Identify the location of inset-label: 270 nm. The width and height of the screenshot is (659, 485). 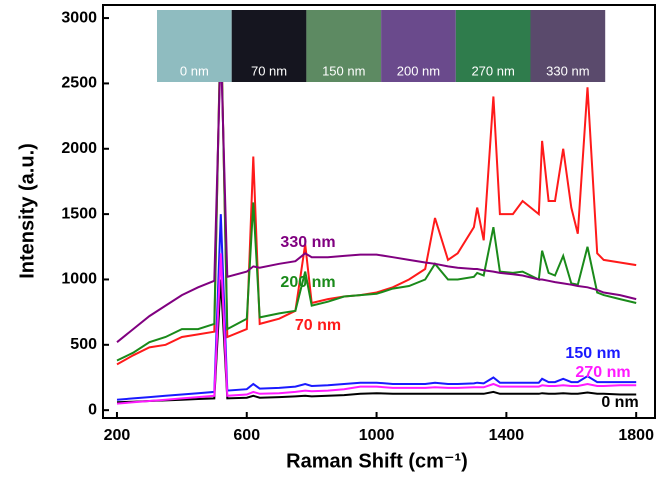
(492, 70).